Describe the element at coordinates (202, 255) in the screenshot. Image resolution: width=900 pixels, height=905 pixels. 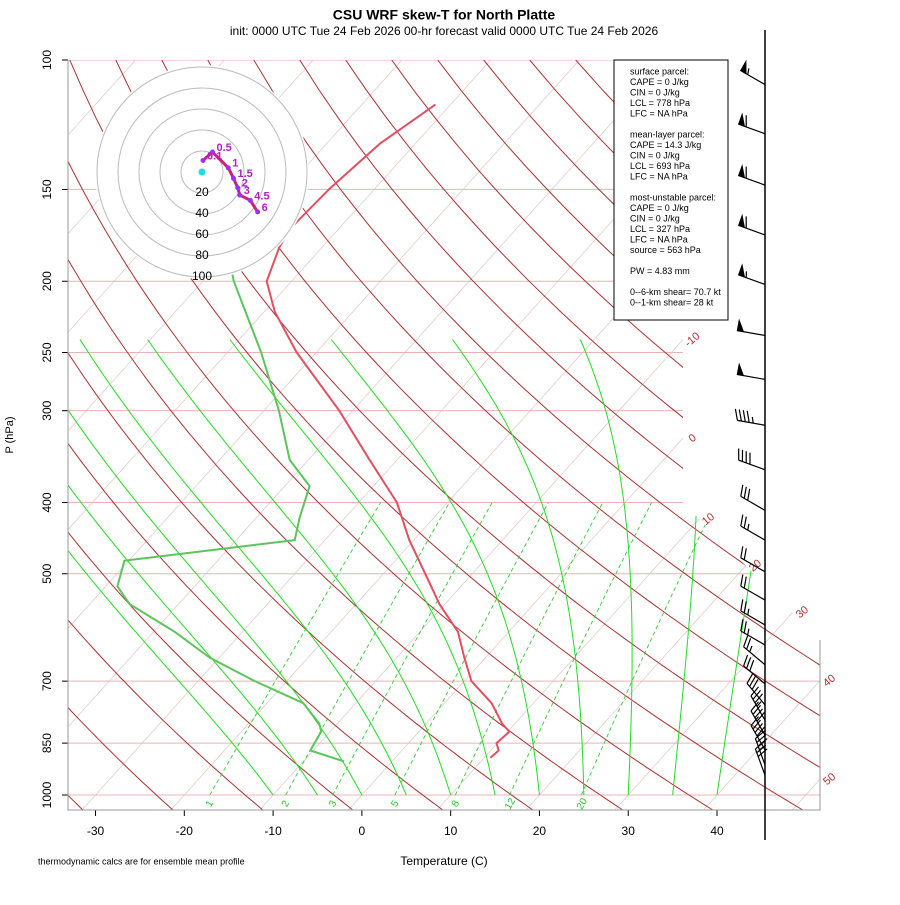
I see `hodograph-ring-label: 80` at that location.